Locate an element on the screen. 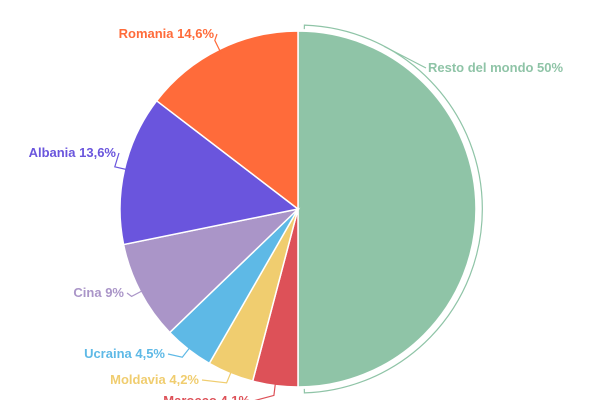 Image resolution: width=600 pixels, height=400 pixels. label-marocco: Marocco 4,1% is located at coordinates (206, 396).